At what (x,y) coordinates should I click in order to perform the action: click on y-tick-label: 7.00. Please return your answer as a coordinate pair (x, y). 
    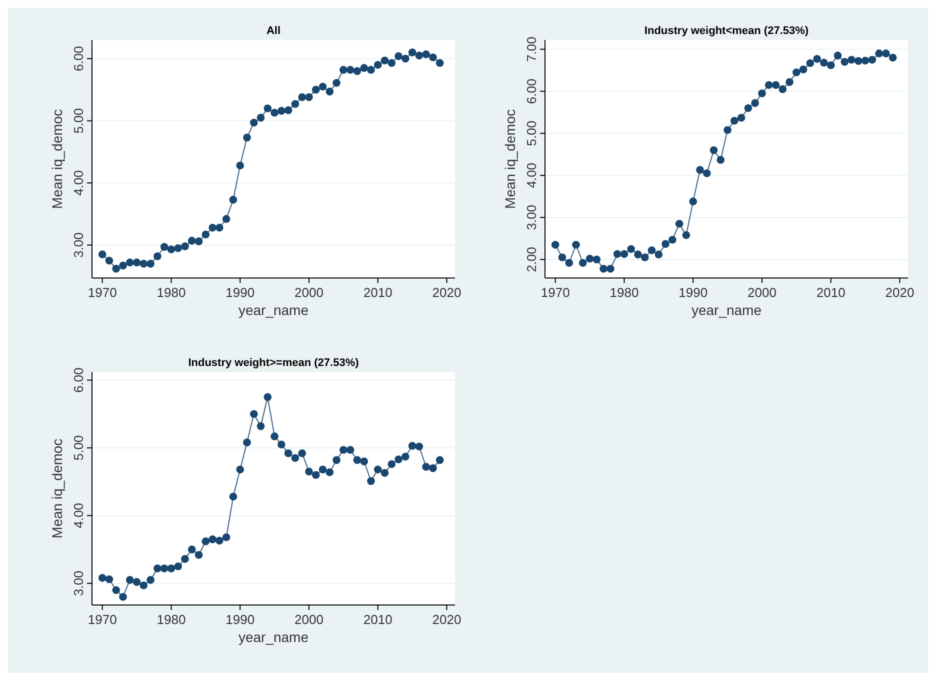
    Looking at the image, I should click on (531, 49).